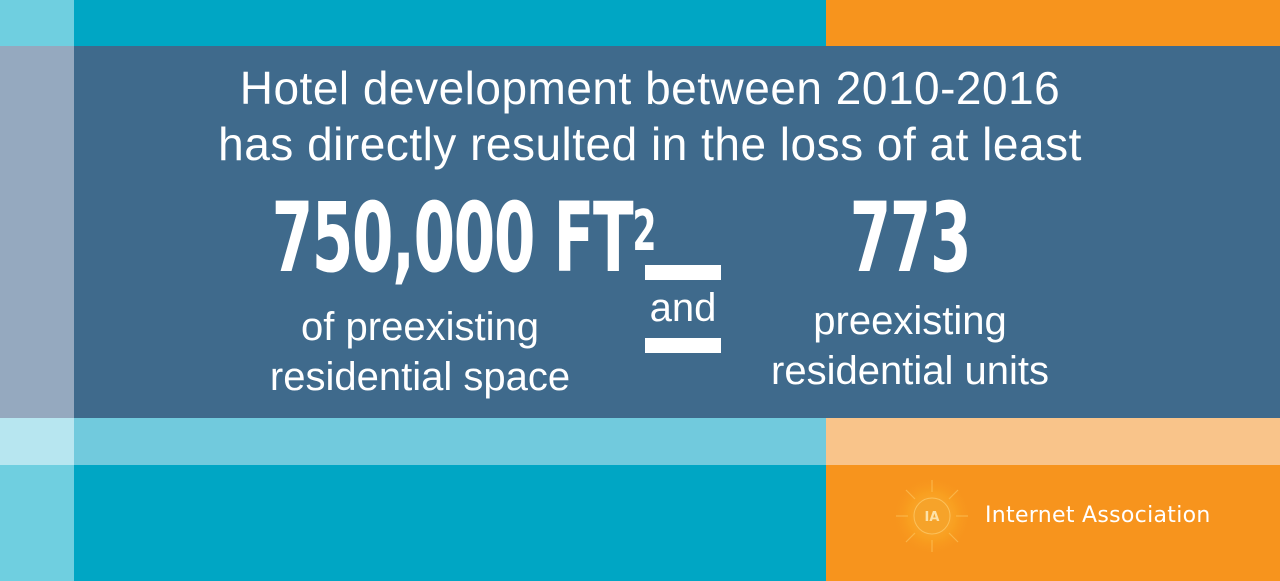  Describe the element at coordinates (420, 377) in the screenshot. I see `caption-square-feet-line-2: residential space` at that location.